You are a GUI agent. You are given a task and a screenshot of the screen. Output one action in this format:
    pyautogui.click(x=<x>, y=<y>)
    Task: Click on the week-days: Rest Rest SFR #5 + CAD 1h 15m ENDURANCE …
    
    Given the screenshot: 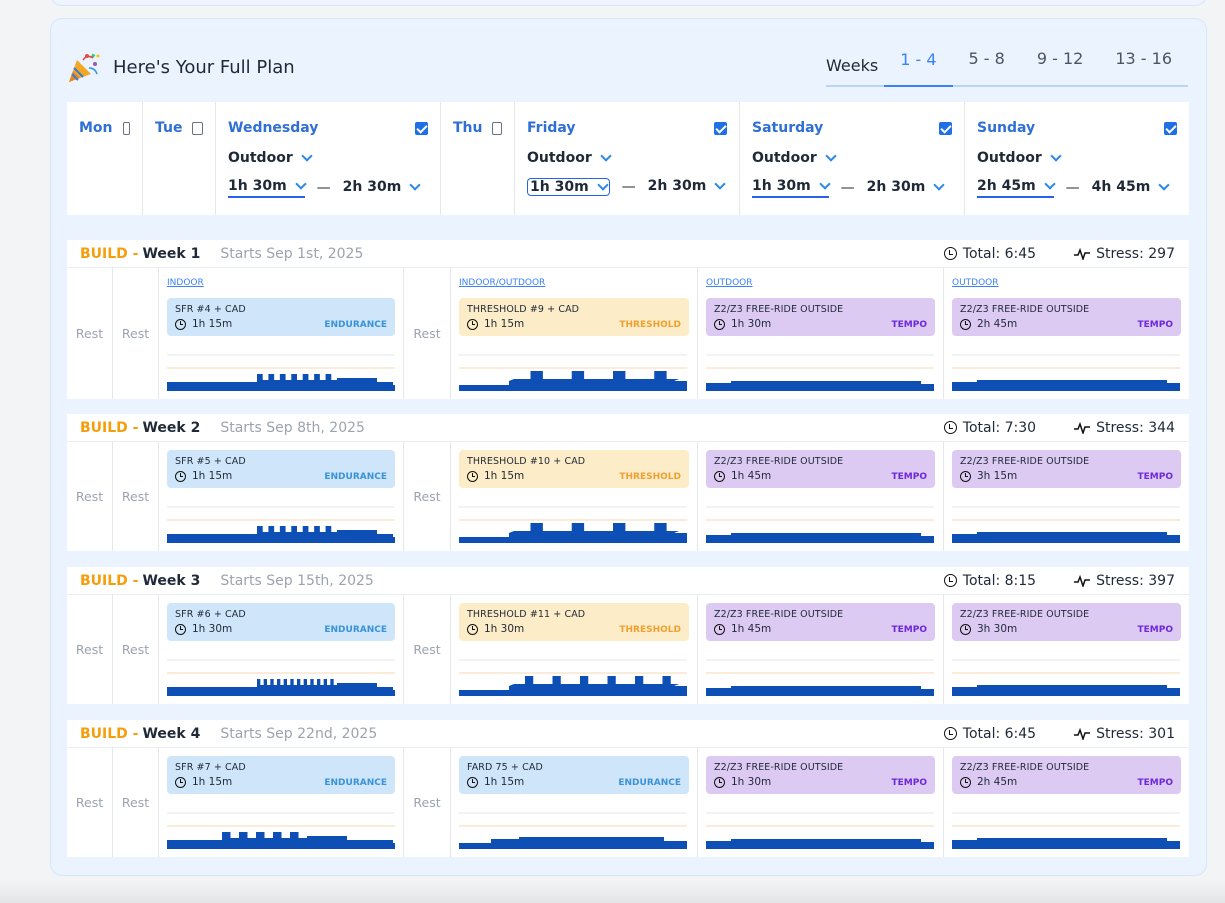 What is the action you would take?
    pyautogui.click(x=628, y=496)
    